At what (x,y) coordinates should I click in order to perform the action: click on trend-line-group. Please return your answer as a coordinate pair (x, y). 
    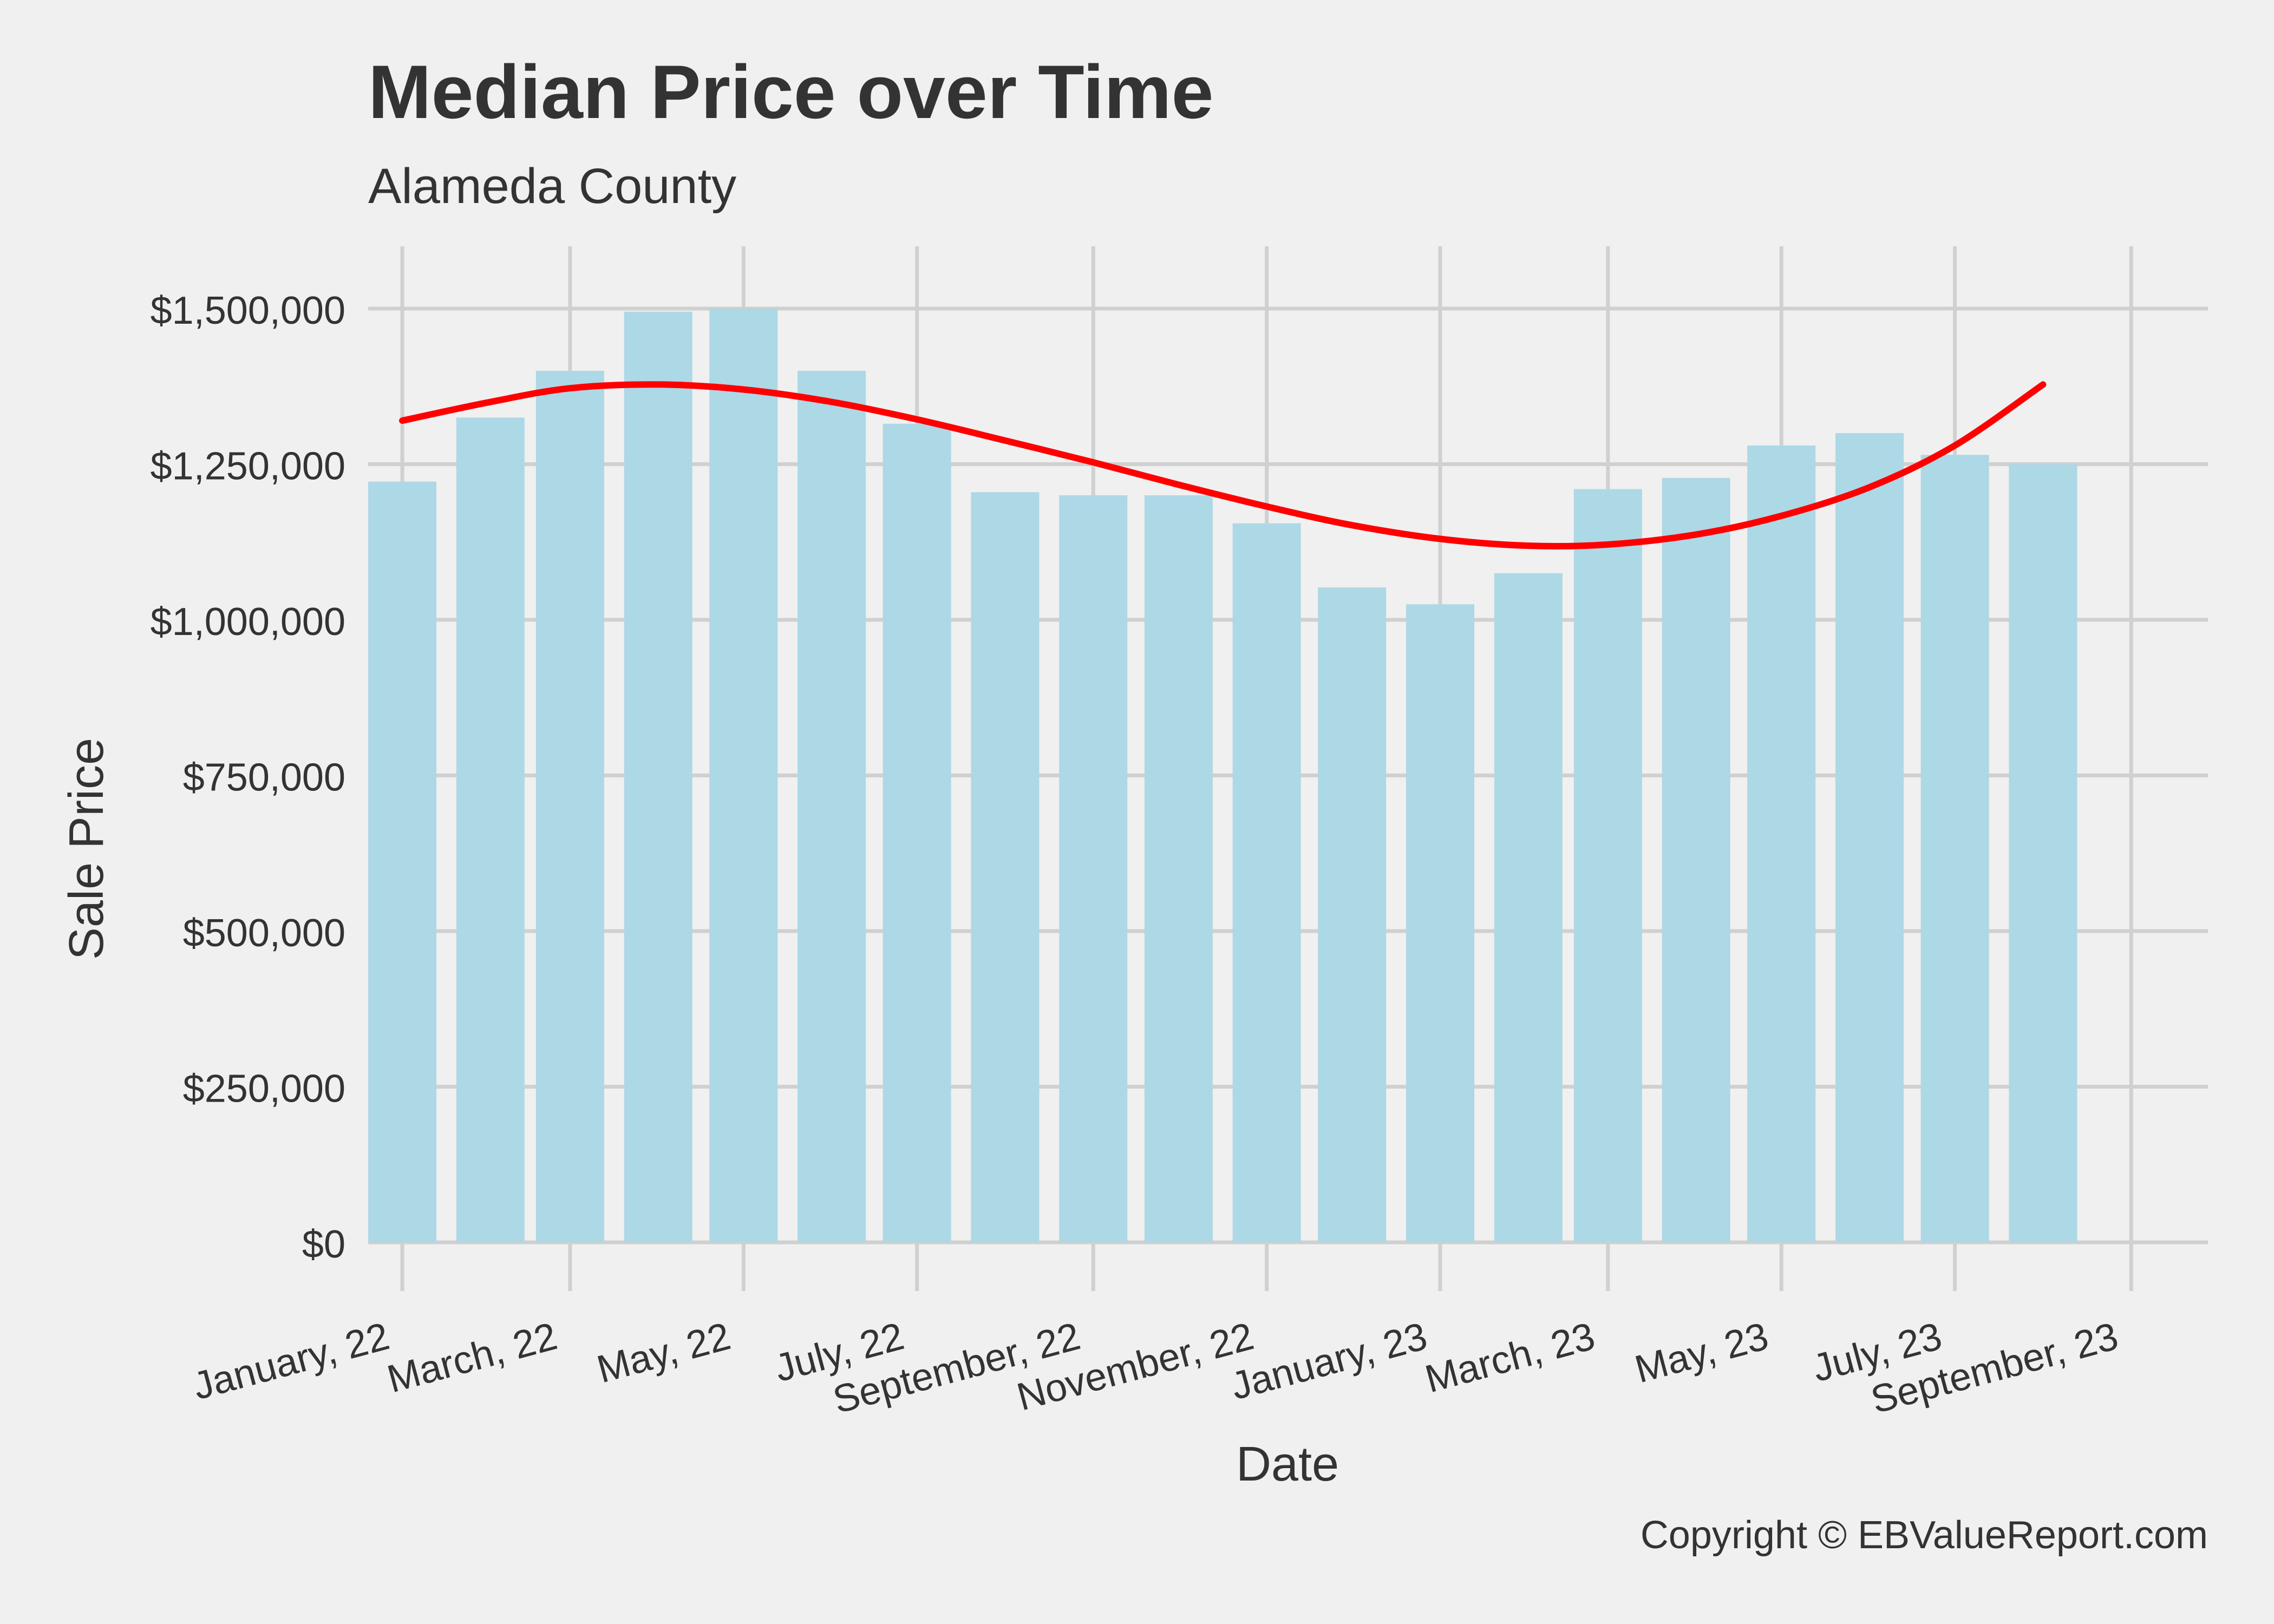
    Looking at the image, I should click on (1223, 465).